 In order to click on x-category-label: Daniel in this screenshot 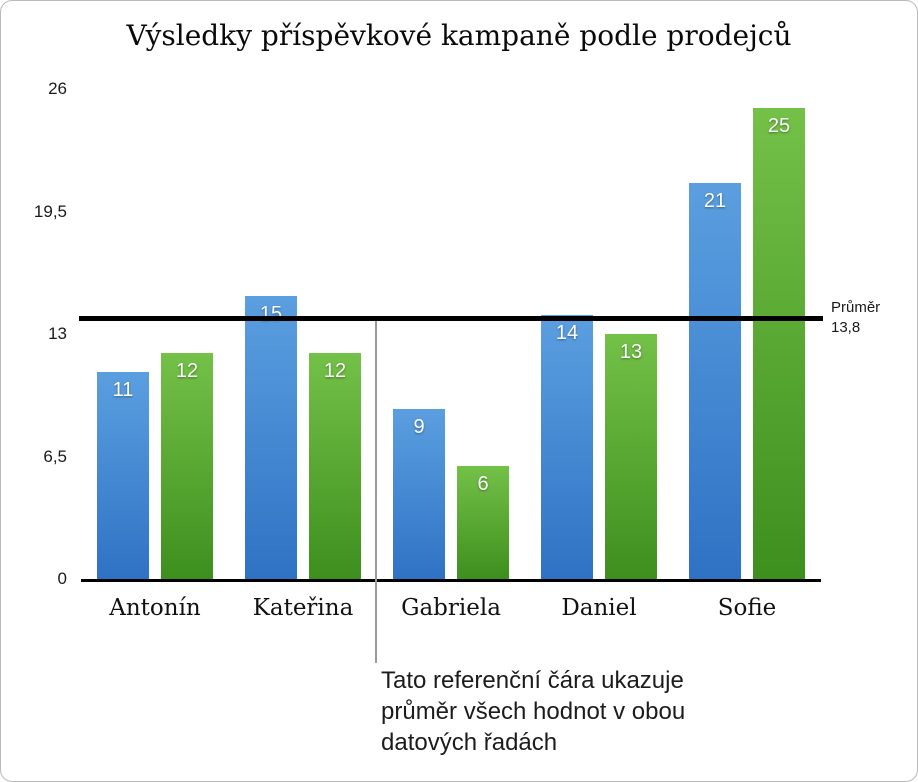, I will do `click(599, 608)`.